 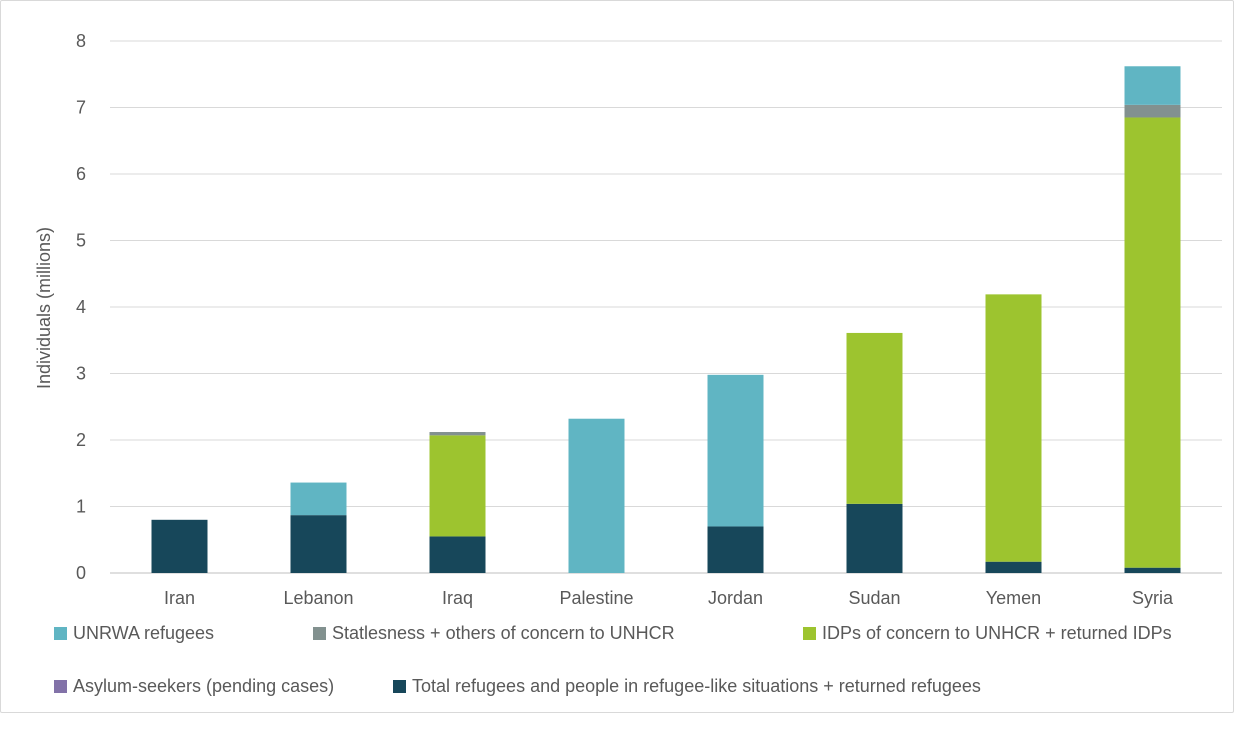 What do you see at coordinates (81, 440) in the screenshot?
I see `y-tick-label: 2` at bounding box center [81, 440].